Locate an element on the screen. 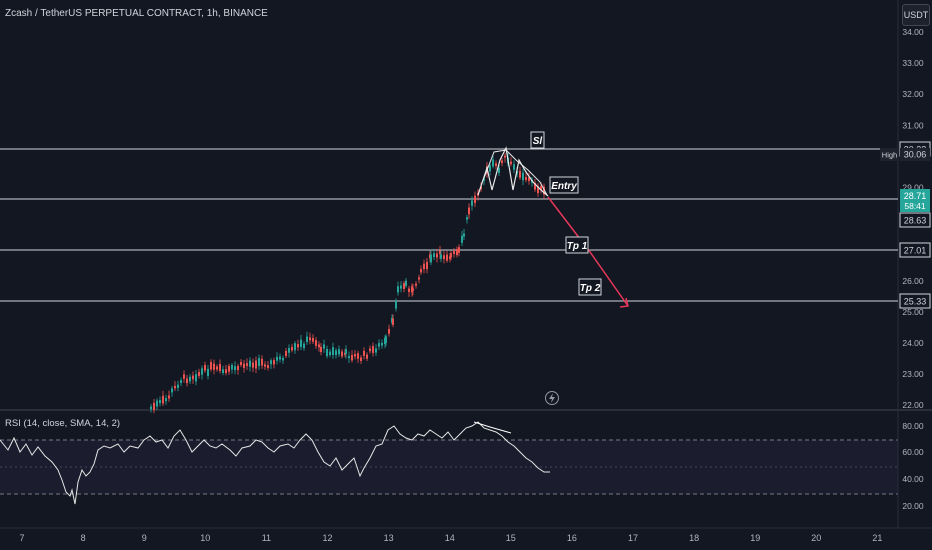 This screenshot has width=932, height=550. time-tick-label: 16 is located at coordinates (572, 538).